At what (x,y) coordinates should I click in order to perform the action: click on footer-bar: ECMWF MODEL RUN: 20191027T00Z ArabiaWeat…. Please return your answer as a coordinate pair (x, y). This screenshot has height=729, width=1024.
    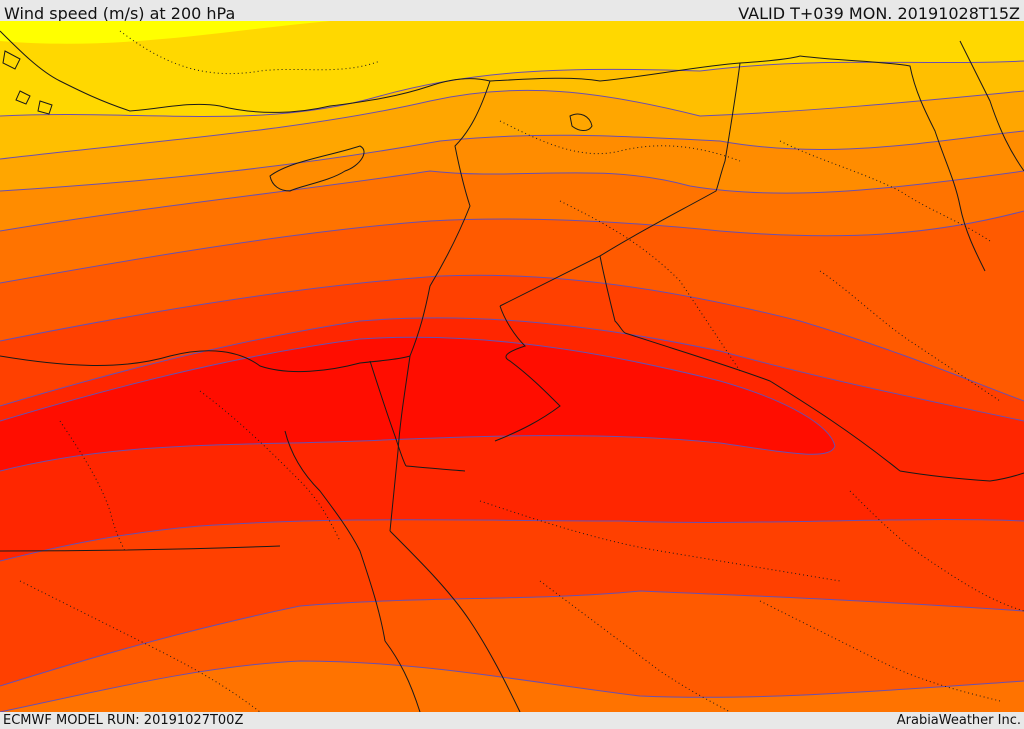
    Looking at the image, I should click on (512, 720).